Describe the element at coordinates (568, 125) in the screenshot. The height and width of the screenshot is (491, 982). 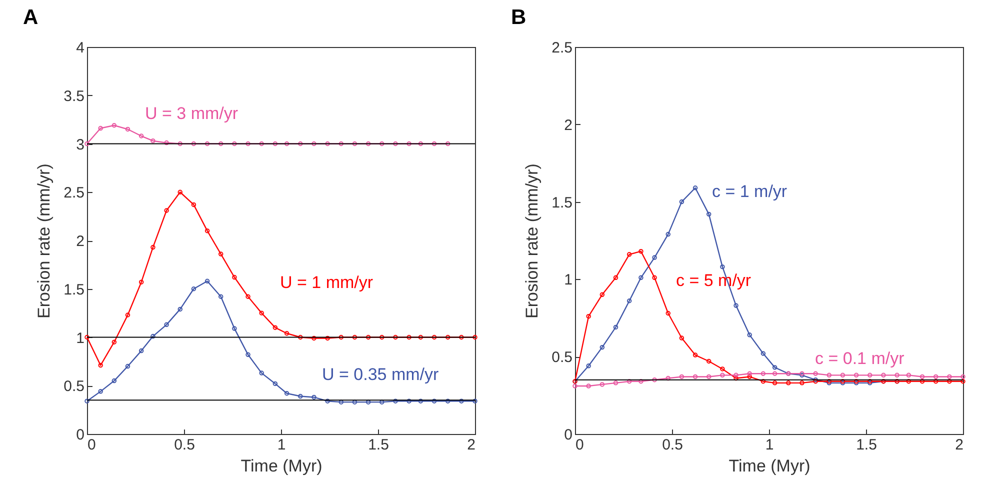
I see `y-tick-label: 2` at that location.